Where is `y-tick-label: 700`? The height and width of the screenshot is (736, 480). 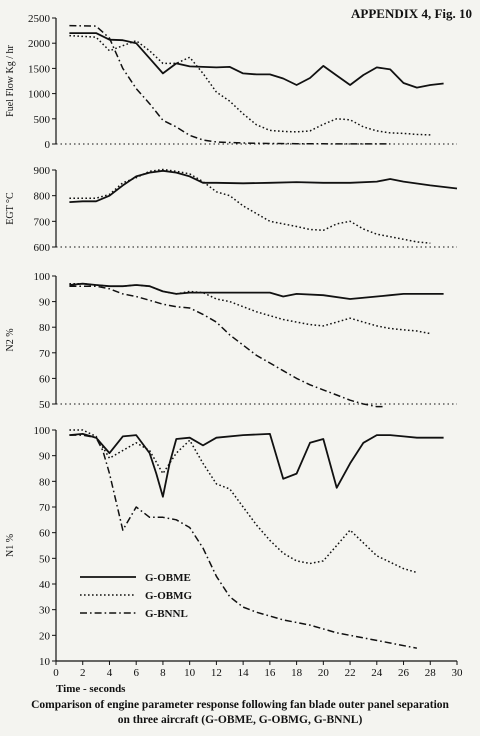 y-tick-label: 700 is located at coordinates (42, 222).